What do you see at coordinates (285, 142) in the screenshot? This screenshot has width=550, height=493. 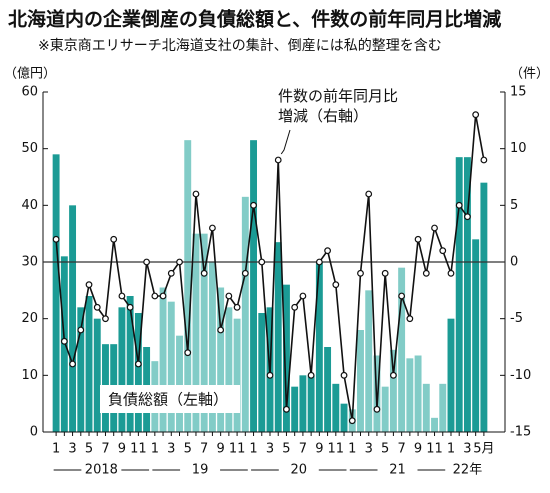 I see `annotation-pointer` at bounding box center [285, 142].